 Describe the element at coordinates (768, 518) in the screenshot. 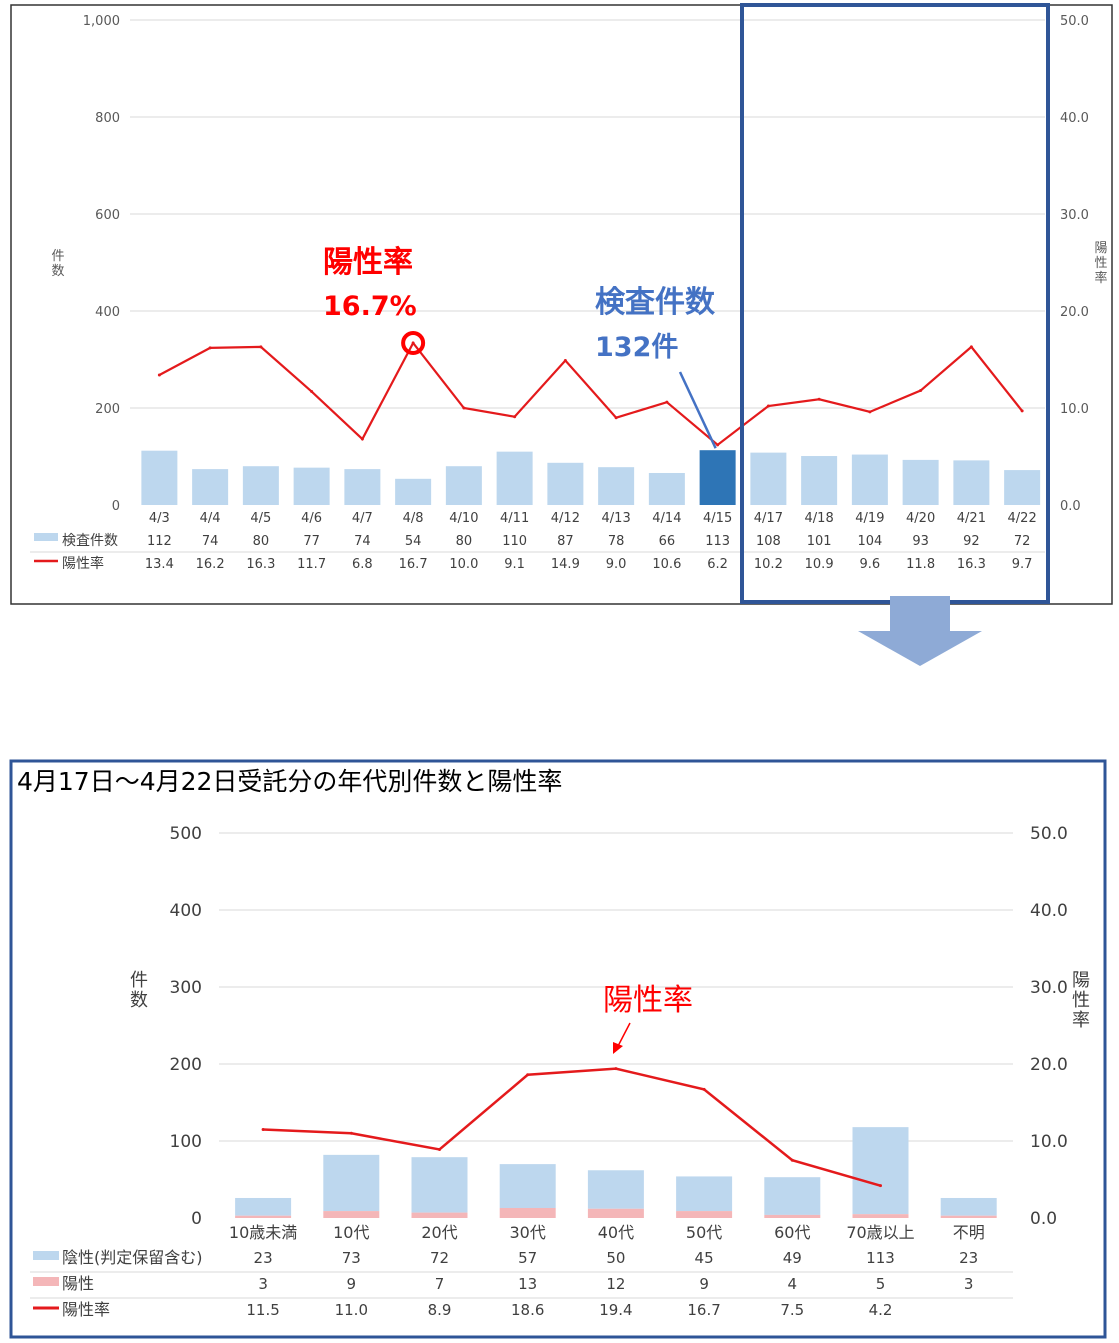

I see `x-tick-label: 4/17` at that location.